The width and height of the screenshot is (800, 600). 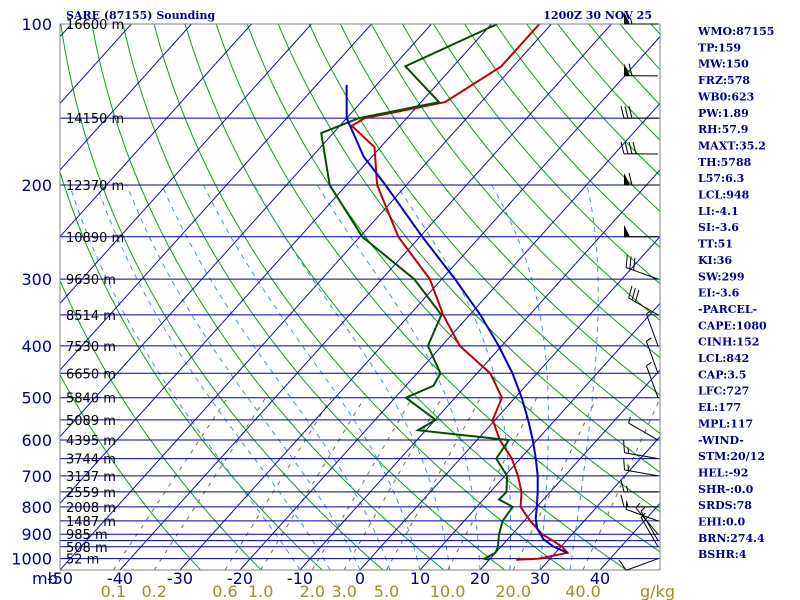 I want to click on height-label: 5840 m, so click(x=91, y=399).